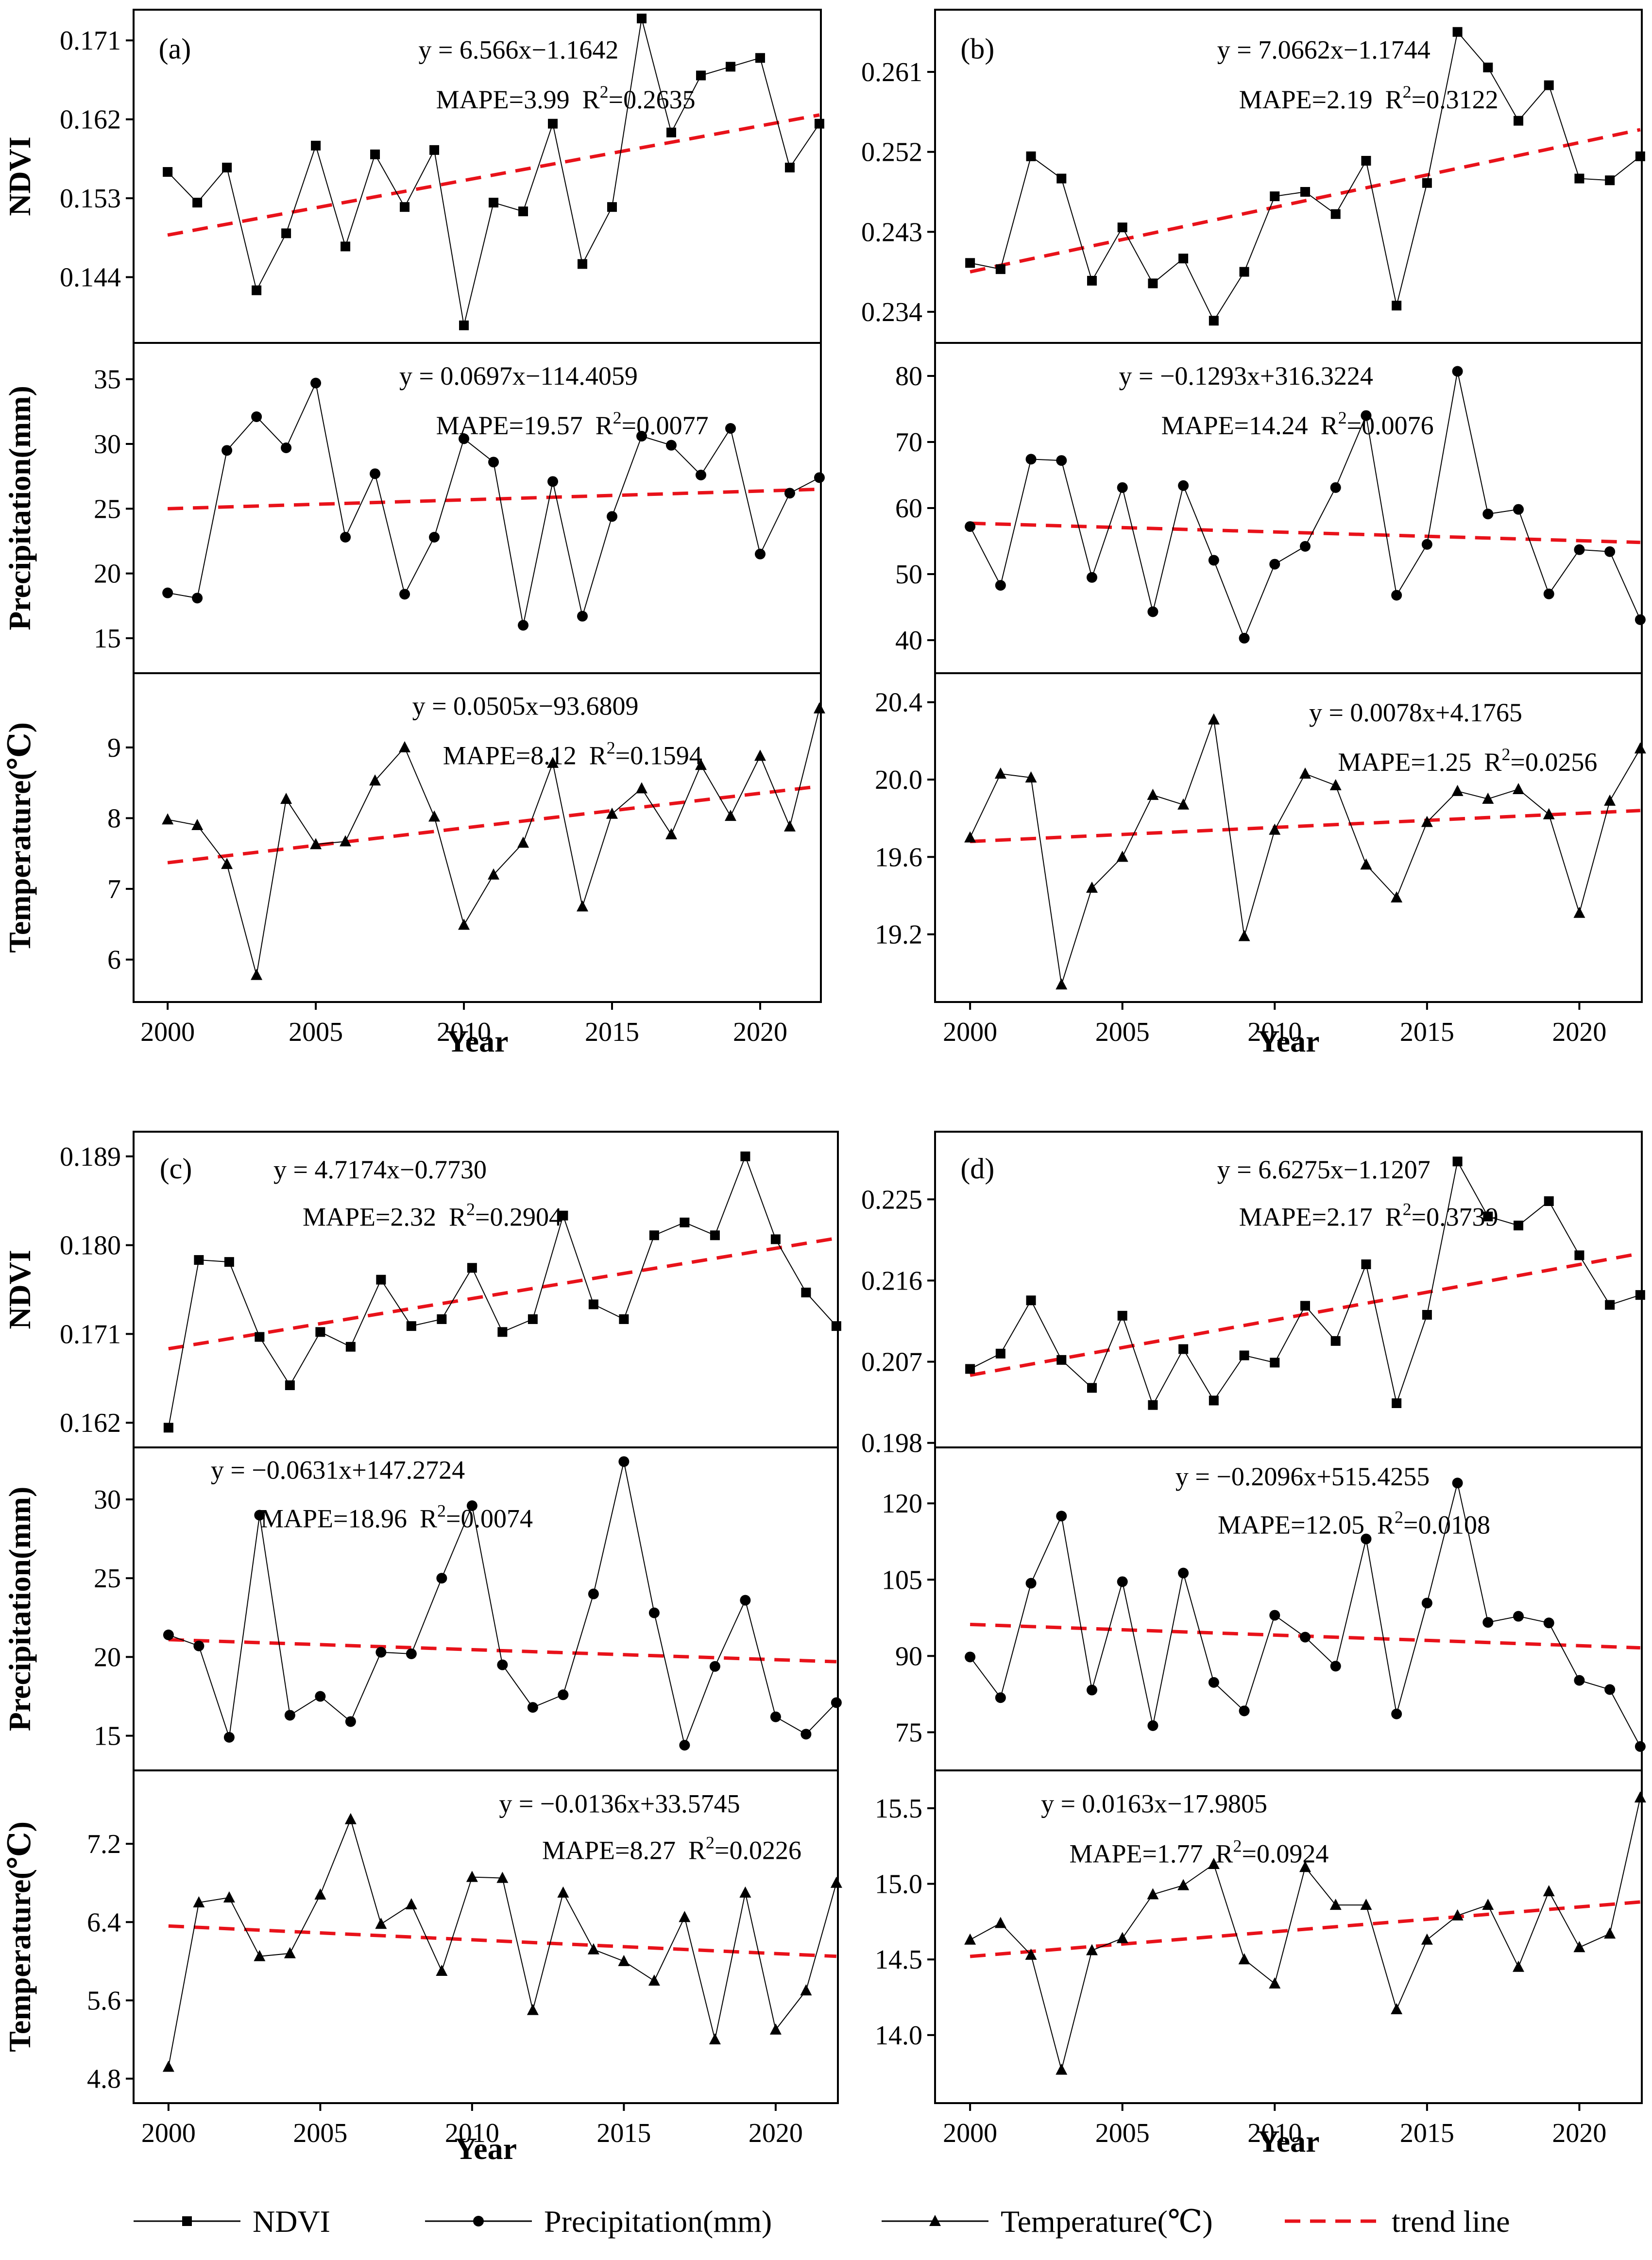 Image resolution: width=1652 pixels, height=2260 pixels. What do you see at coordinates (891, 312) in the screenshot?
I see `y-tick-label: 0.234` at bounding box center [891, 312].